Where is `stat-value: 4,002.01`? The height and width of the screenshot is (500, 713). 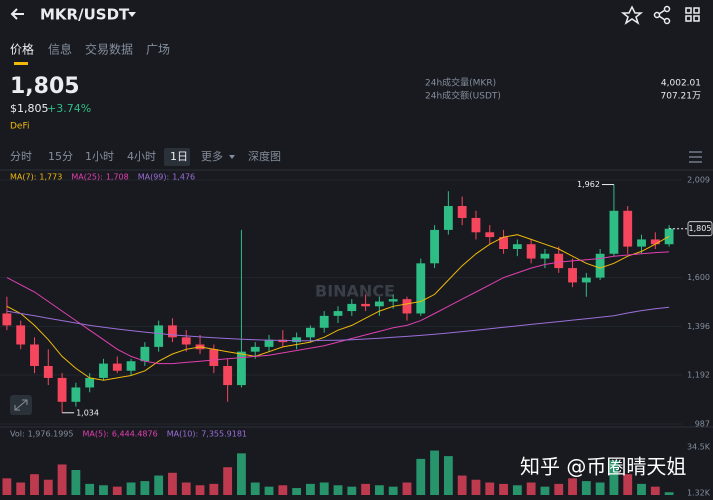 stat-value: 4,002.01 is located at coordinates (681, 84).